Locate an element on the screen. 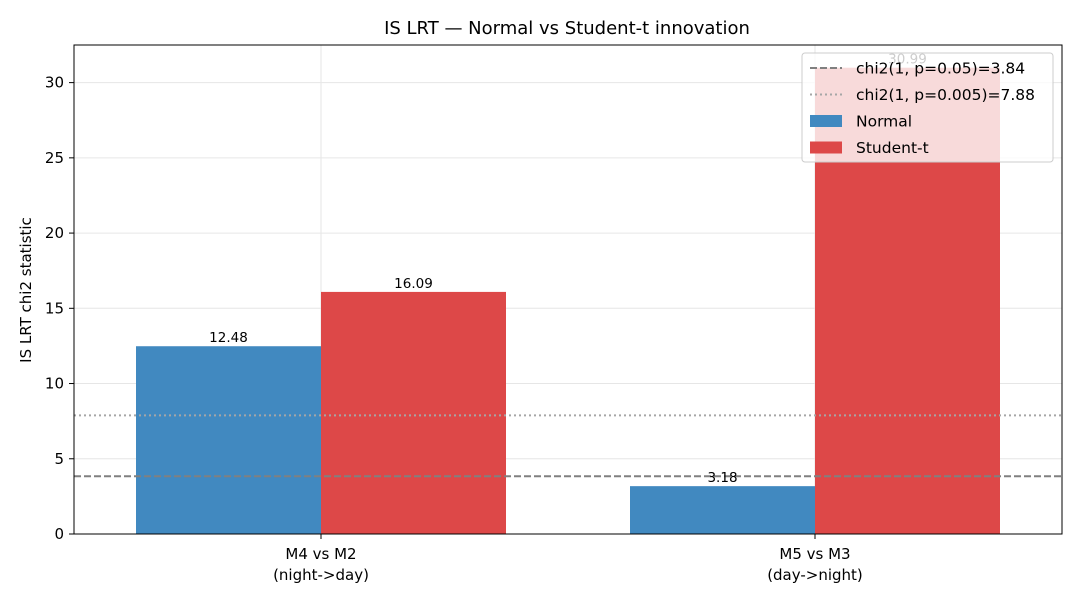 Image resolution: width=1080 pixels, height=600 pixels. y-tick-label: 15 is located at coordinates (54, 308).